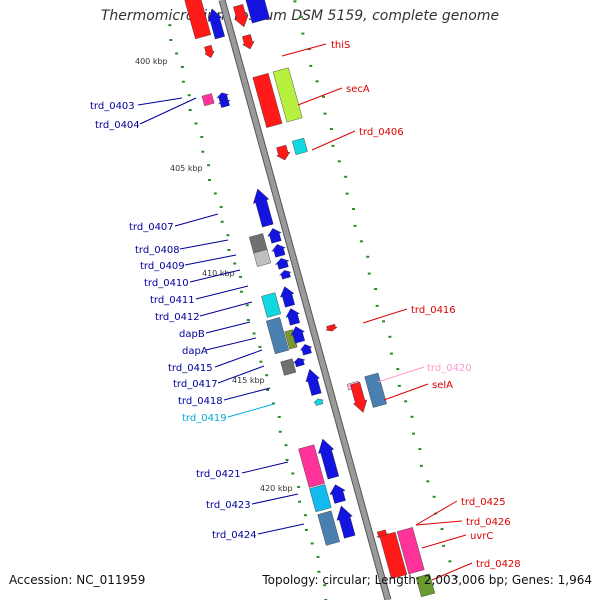 This screenshot has height=600, width=600. I want to click on gene-label-trd_0426: trd_0426, so click(488, 522).